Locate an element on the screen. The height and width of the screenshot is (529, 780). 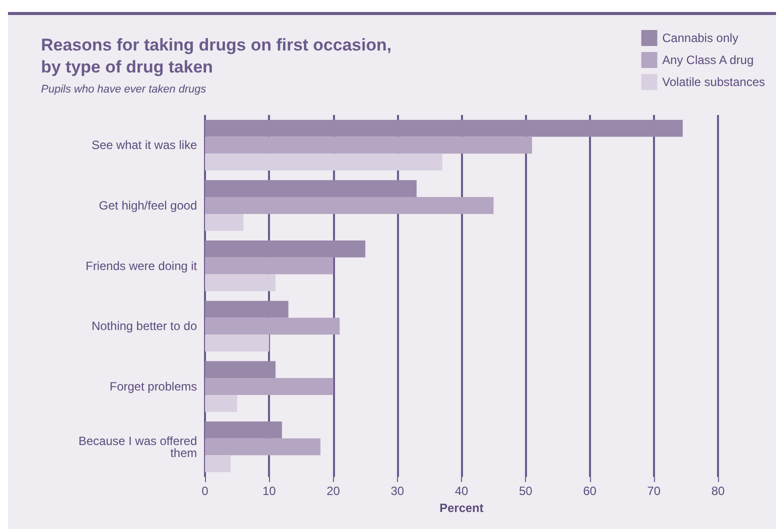
x-tick-label: 80 is located at coordinates (718, 491).